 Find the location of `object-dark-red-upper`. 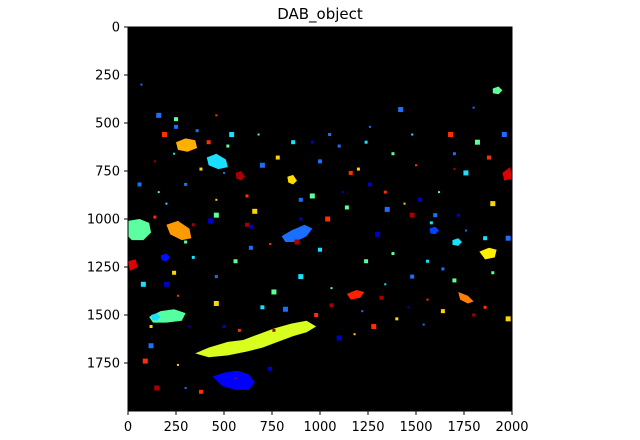

object-dark-red-upper is located at coordinates (240, 176).